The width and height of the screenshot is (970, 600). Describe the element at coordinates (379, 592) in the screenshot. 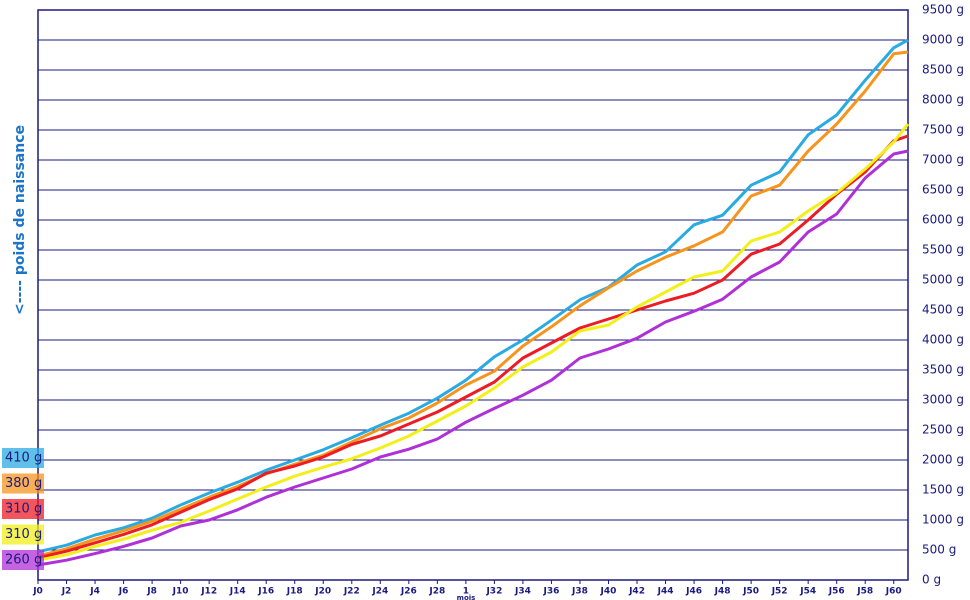

I see `x-tick-label: J24` at that location.